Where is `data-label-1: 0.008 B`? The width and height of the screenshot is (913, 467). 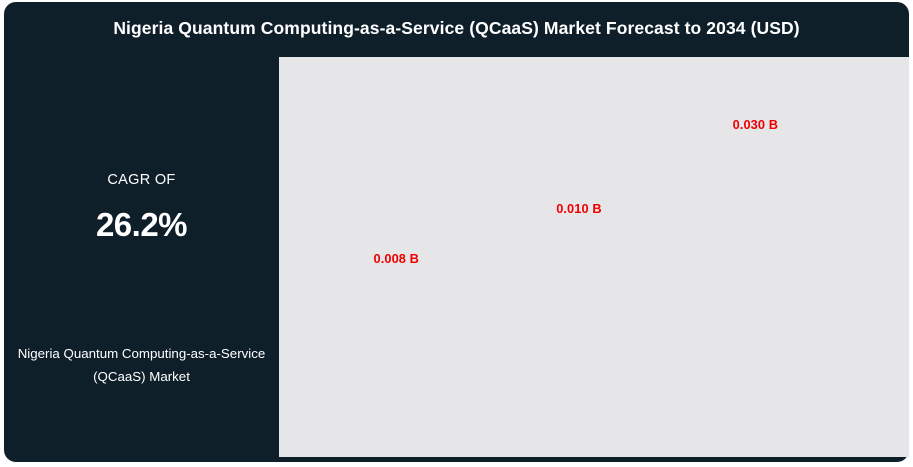
data-label-1: 0.008 B is located at coordinates (396, 258).